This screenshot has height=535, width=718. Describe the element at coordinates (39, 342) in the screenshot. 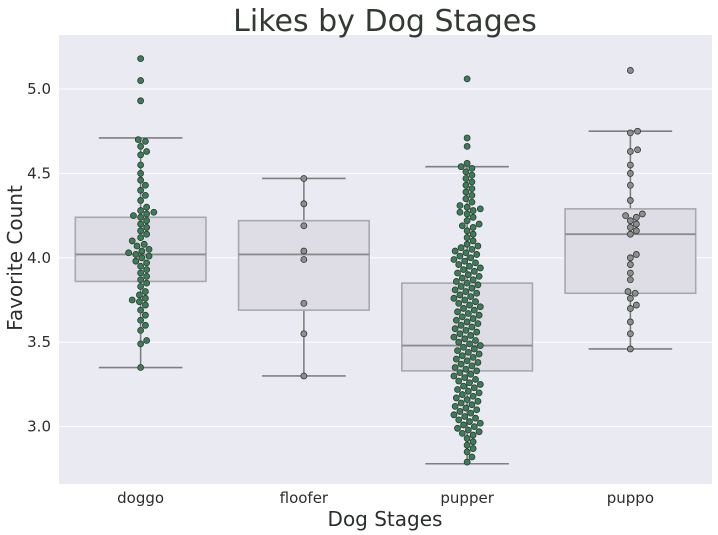

I see `y-tick-label: 3.5` at that location.